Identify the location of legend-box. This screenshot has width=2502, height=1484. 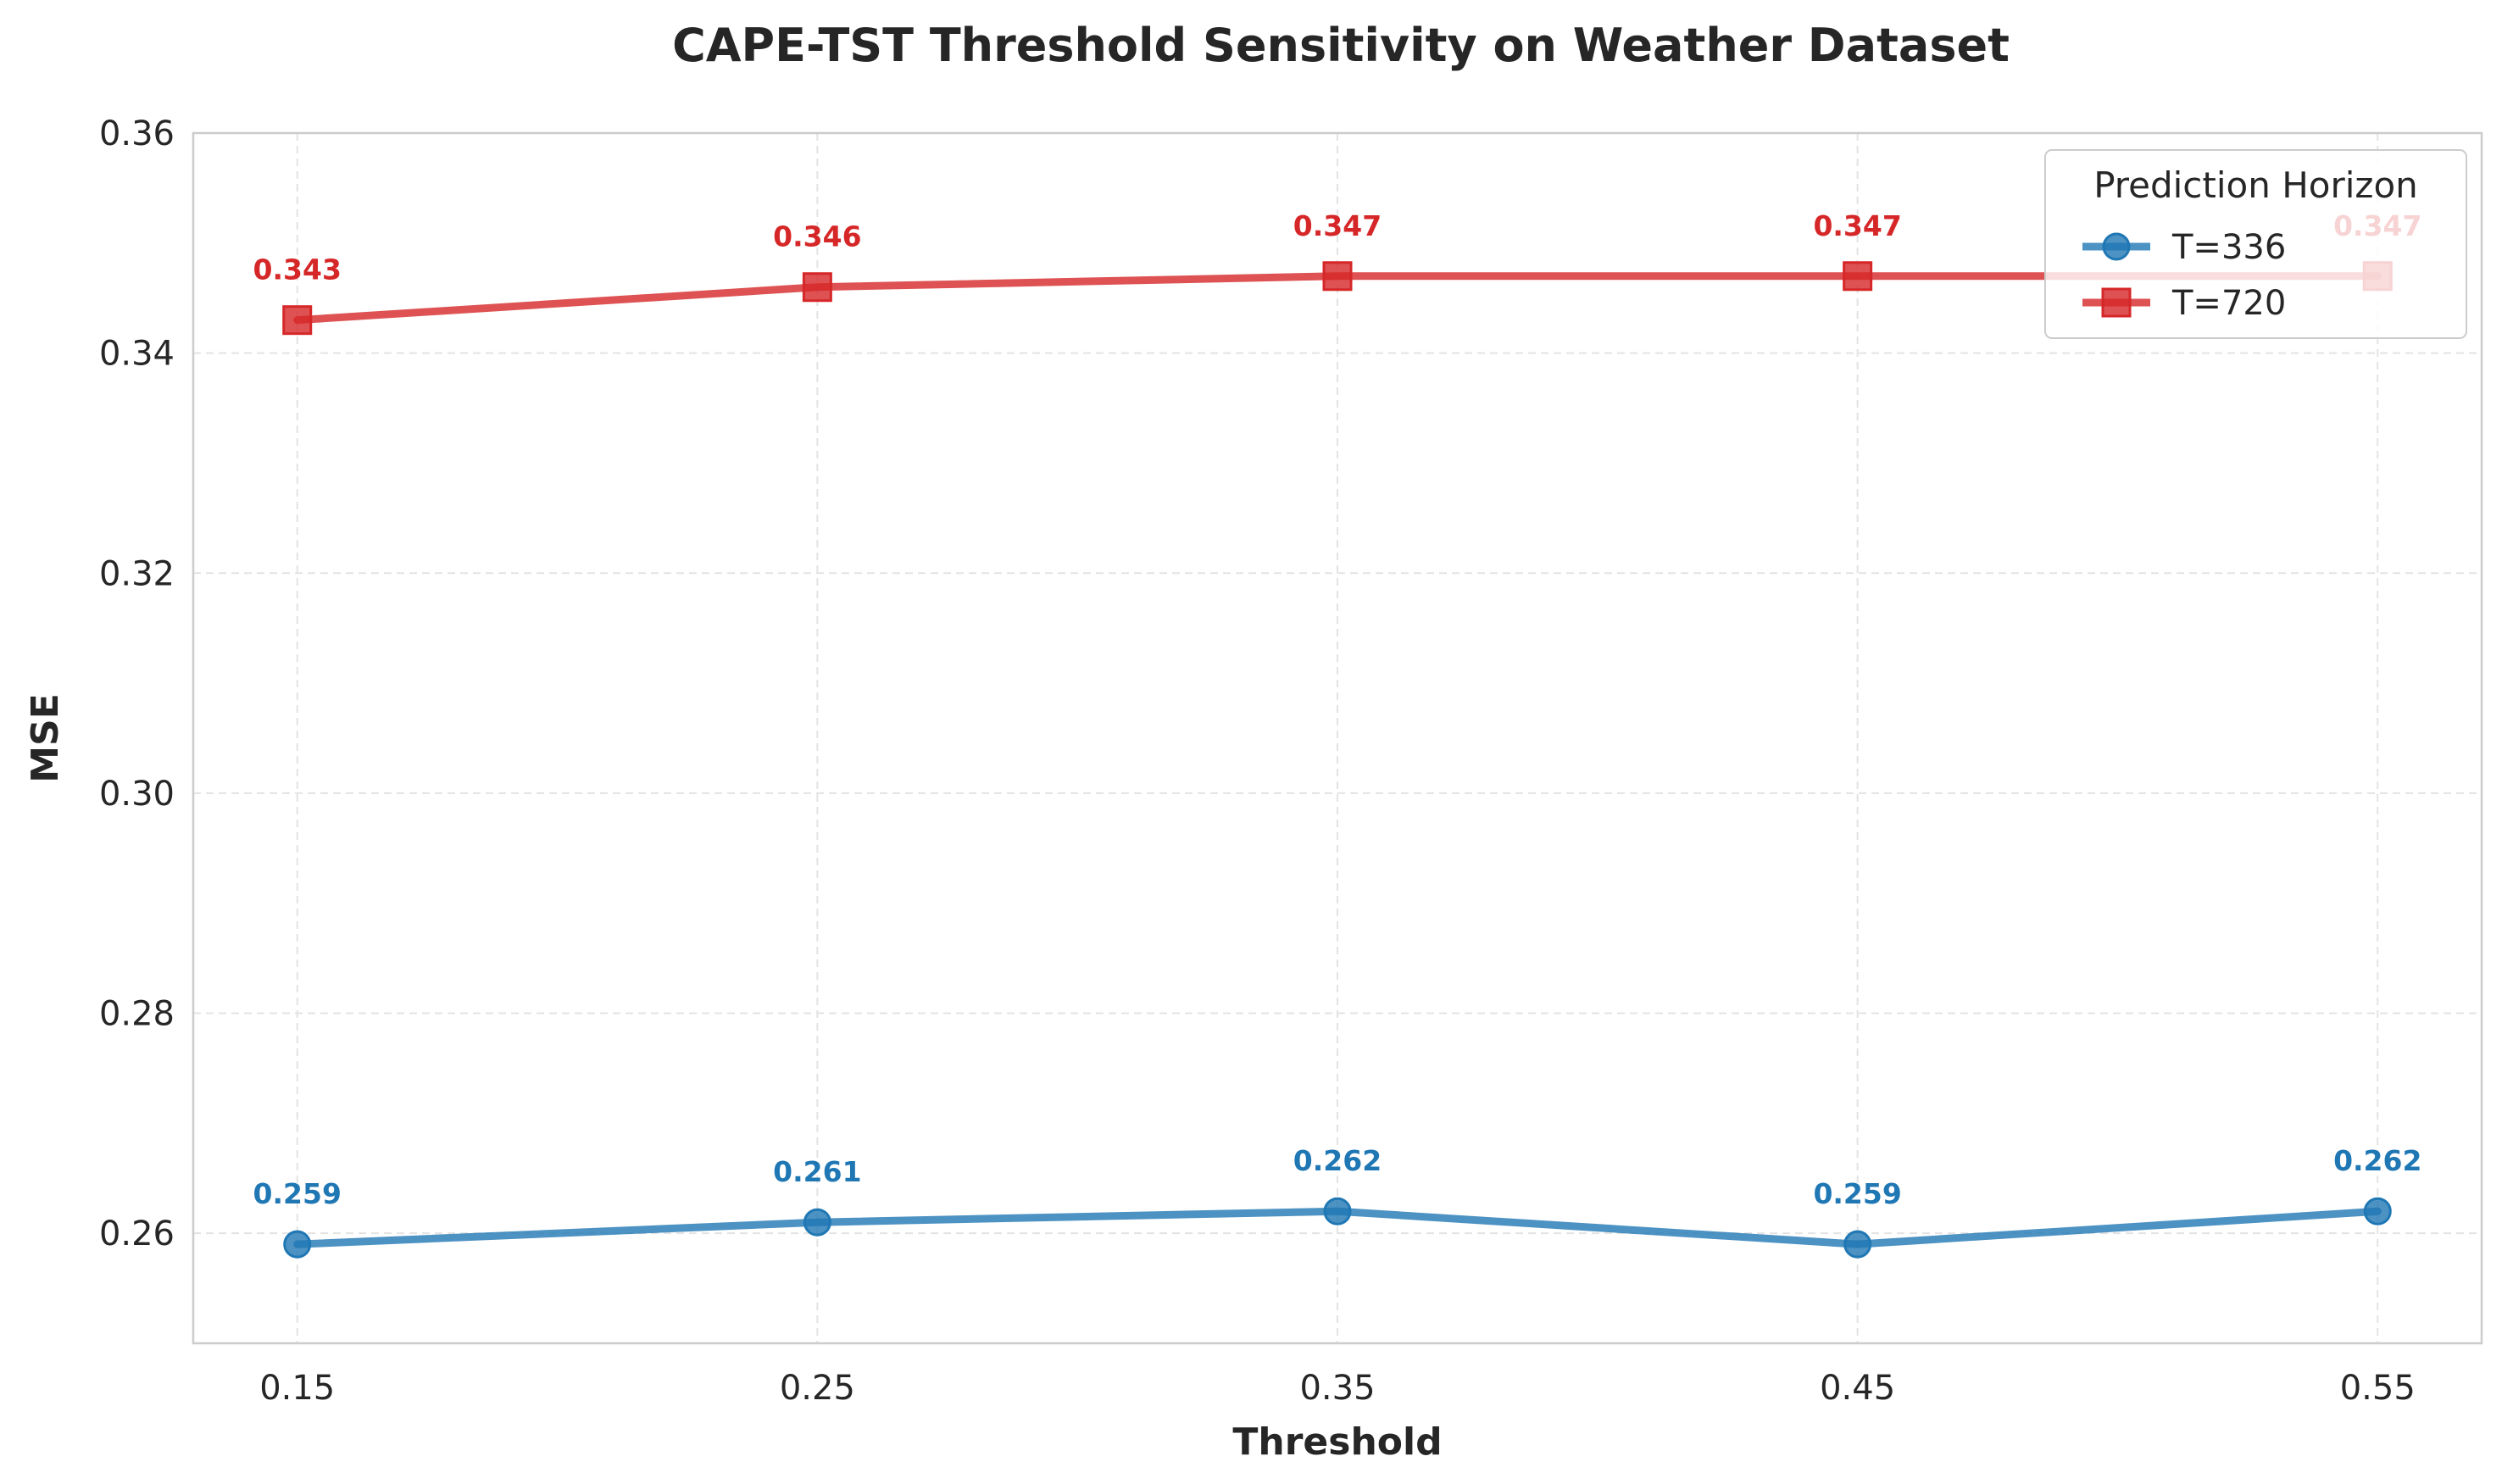
(2255, 244).